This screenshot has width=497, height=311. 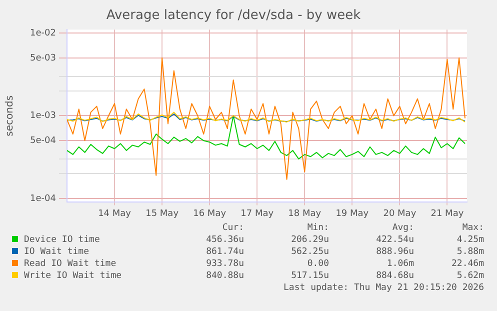 What do you see at coordinates (394, 276) in the screenshot?
I see `text: 884.68u` at bounding box center [394, 276].